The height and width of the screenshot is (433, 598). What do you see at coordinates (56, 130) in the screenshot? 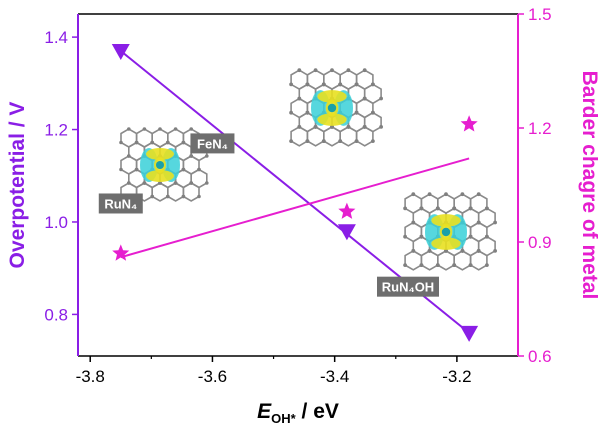
I see `y-left-tick-label: 1.2` at bounding box center [56, 130].